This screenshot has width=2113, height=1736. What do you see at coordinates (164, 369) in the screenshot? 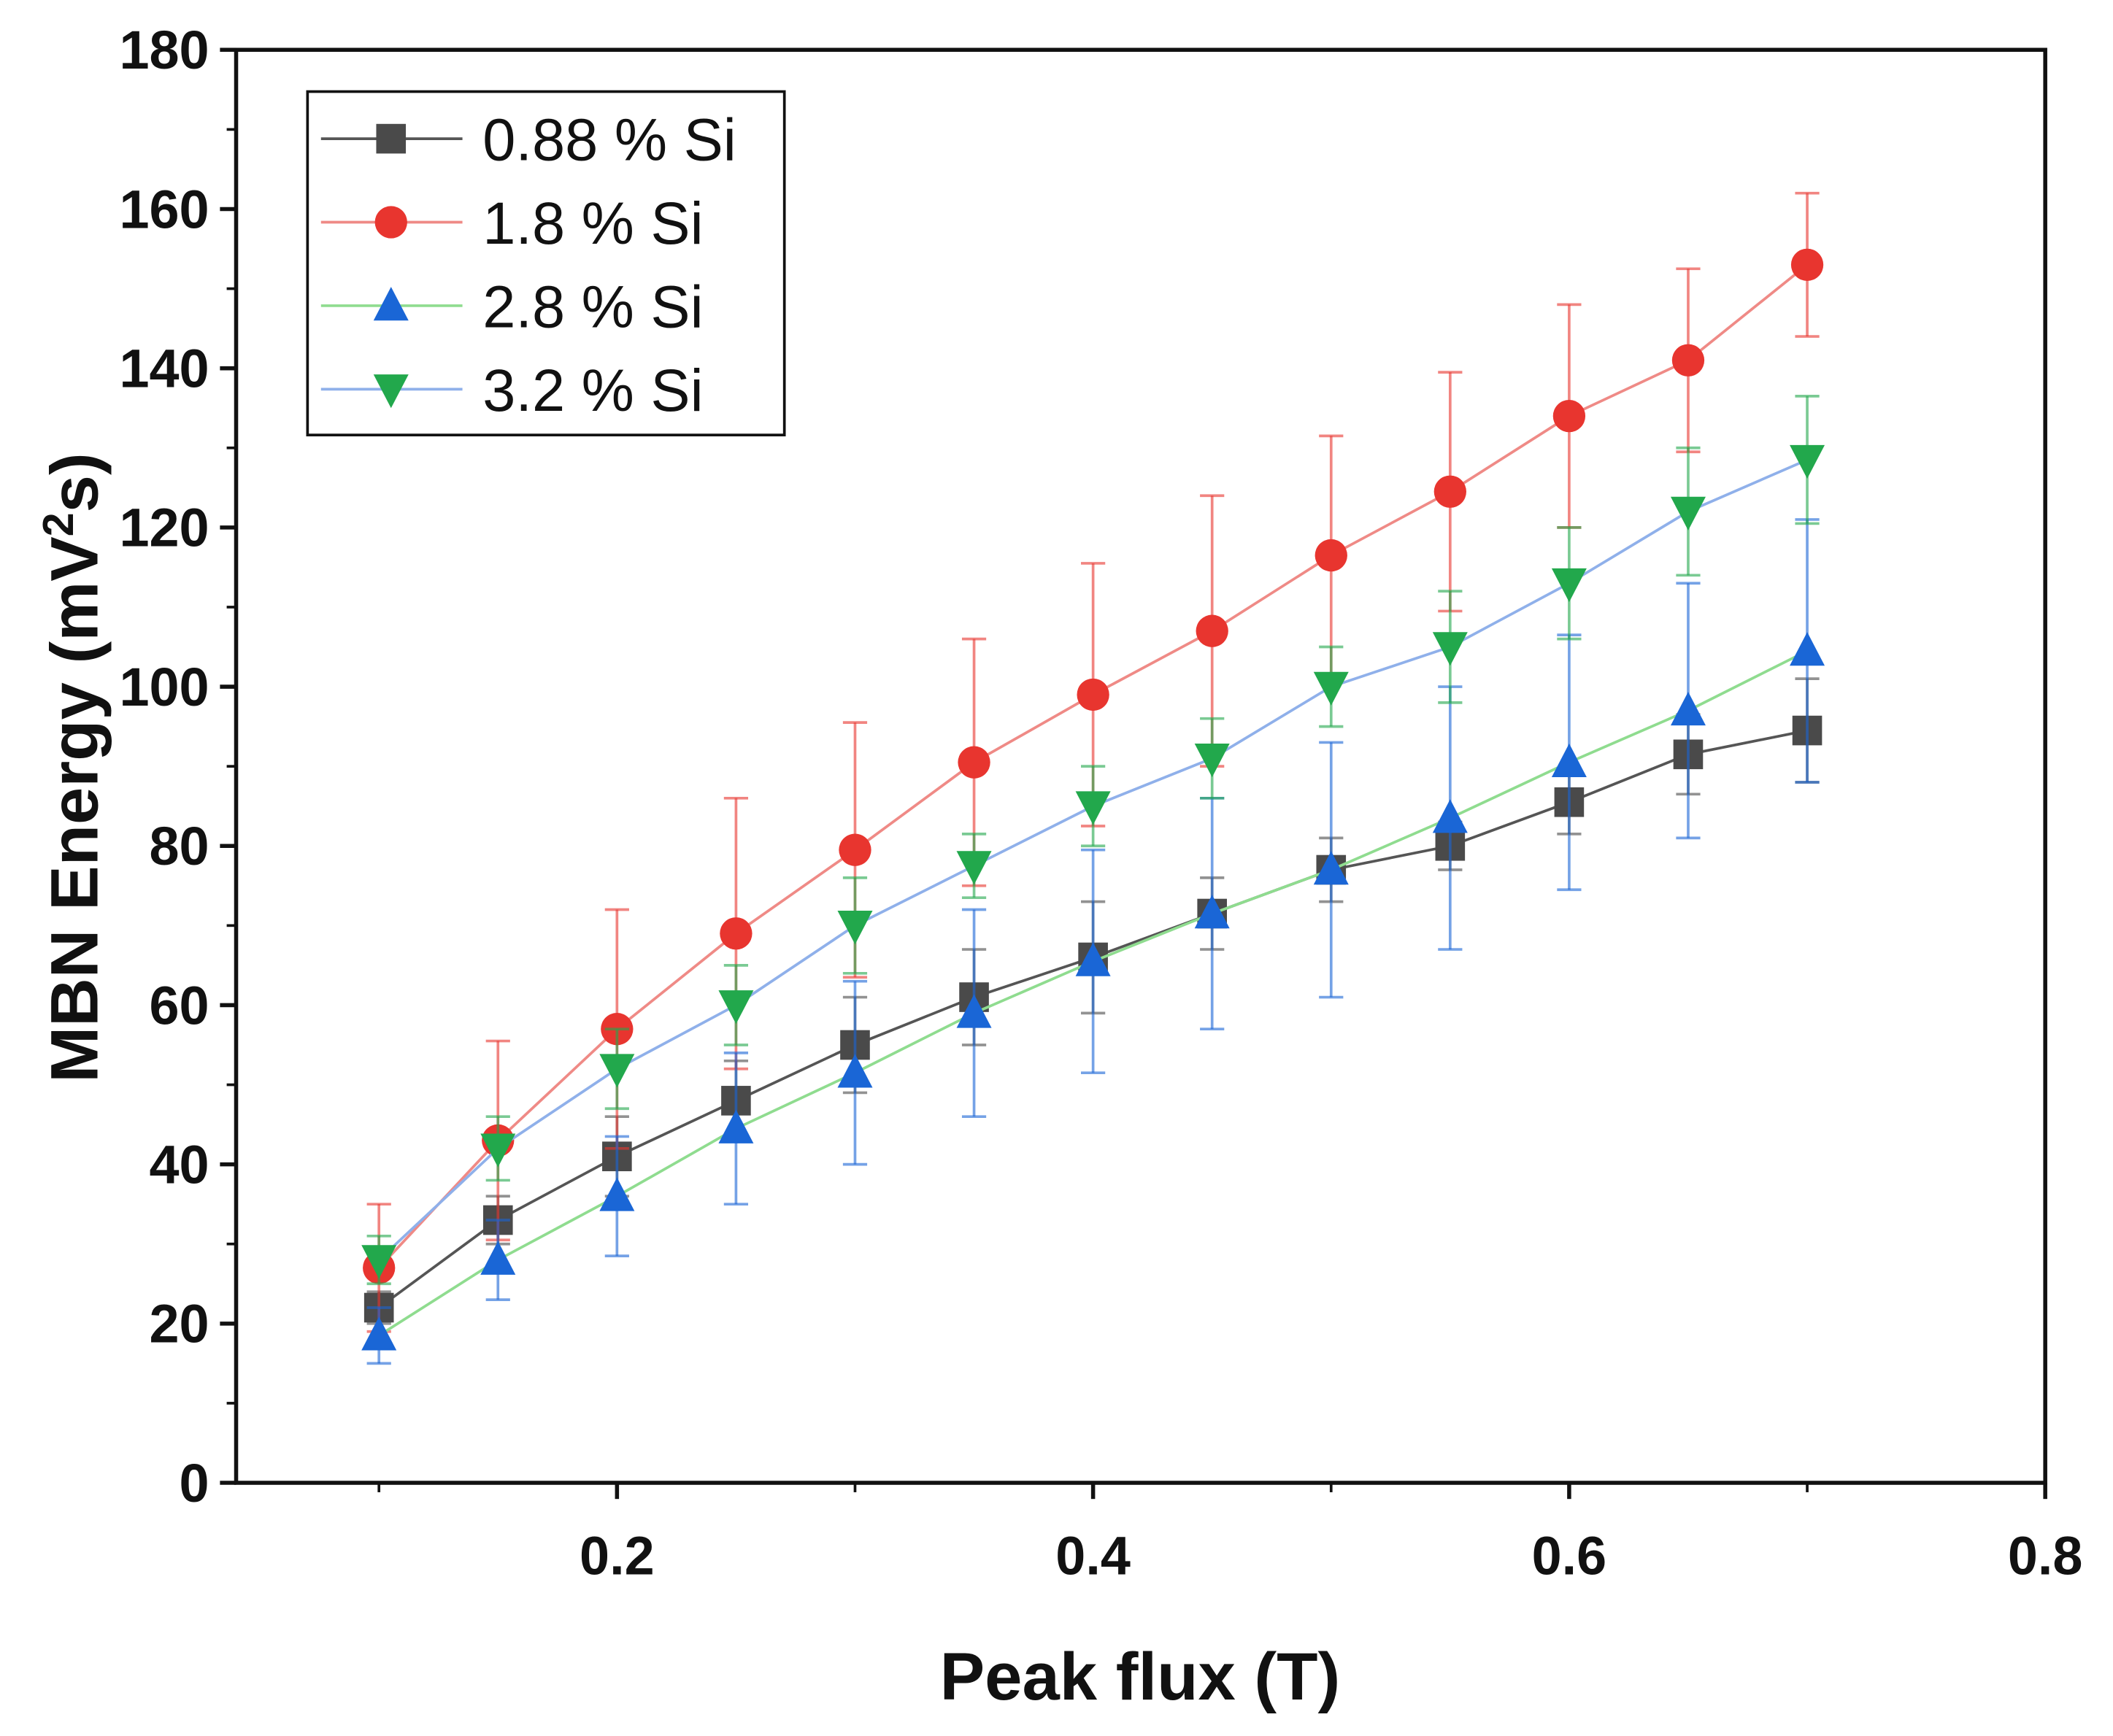
I see `y-tick-label: 140` at bounding box center [164, 369].